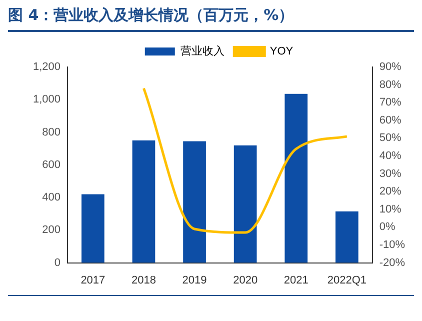  What do you see at coordinates (390, 67) in the screenshot?
I see `y2-tick-label: 90%` at bounding box center [390, 67].